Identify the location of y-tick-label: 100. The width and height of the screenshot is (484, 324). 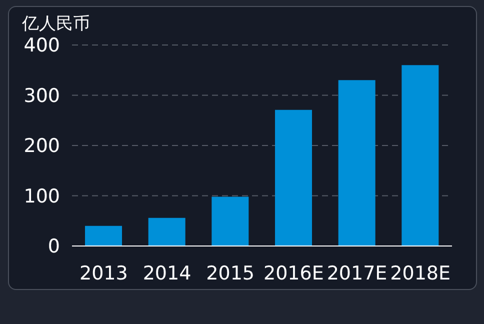
(42, 196).